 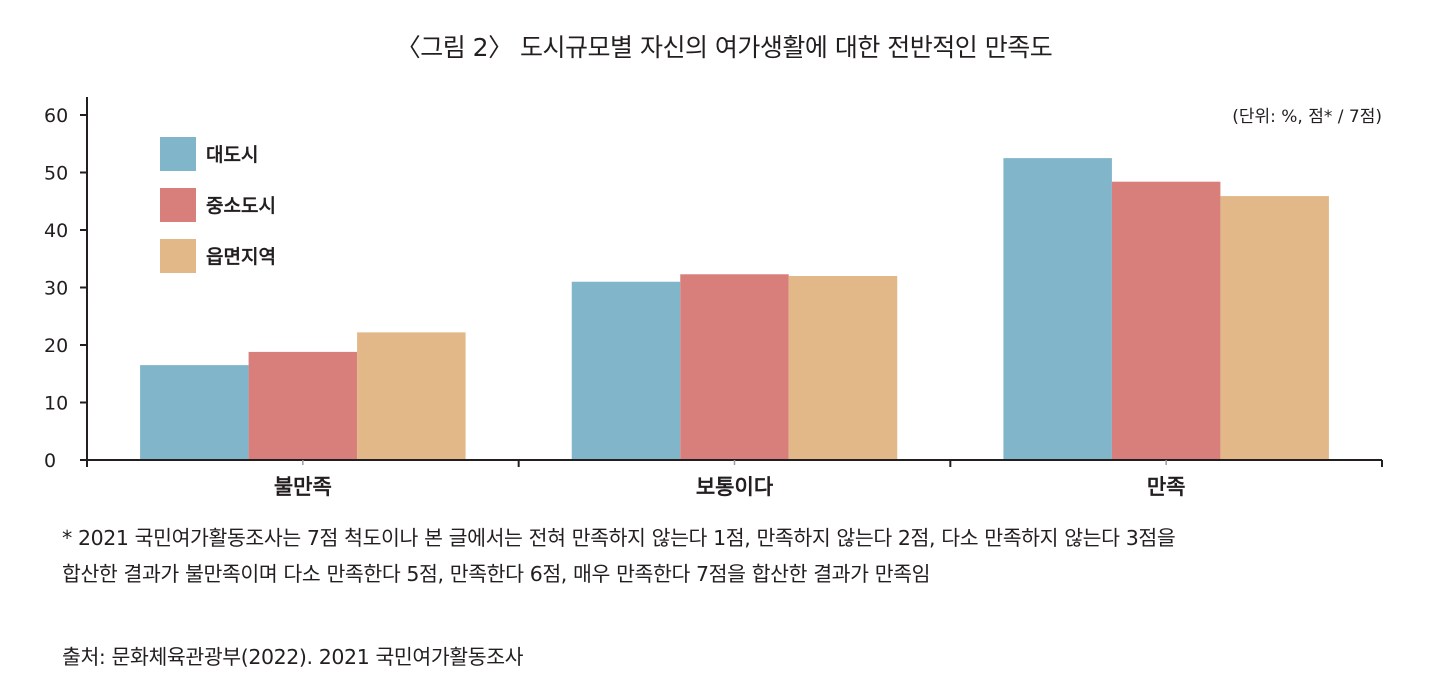 I want to click on x-category-label: 만족, so click(x=1166, y=487).